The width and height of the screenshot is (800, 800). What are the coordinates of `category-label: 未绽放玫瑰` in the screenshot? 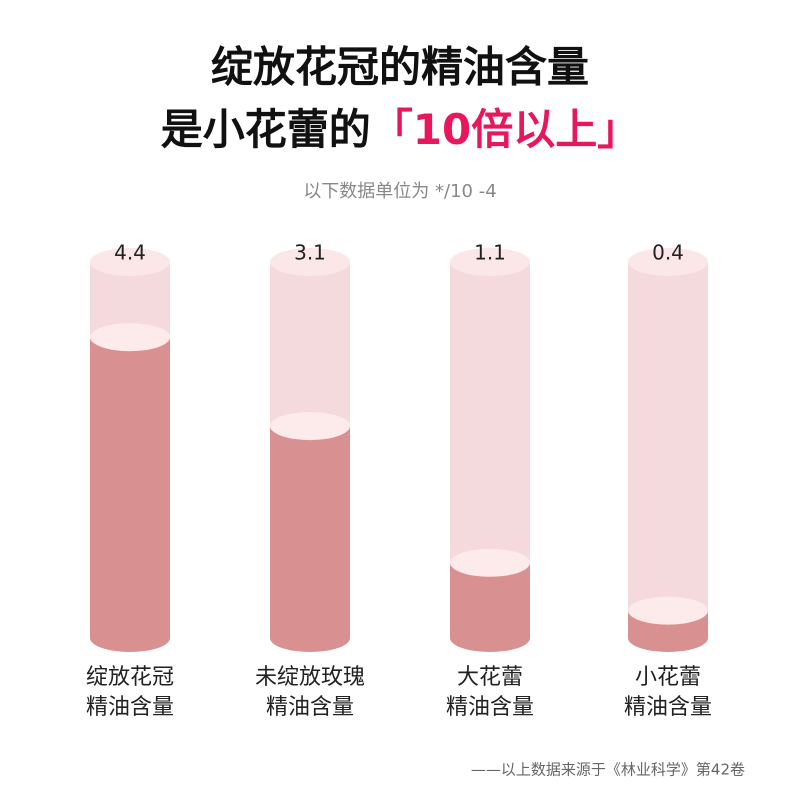 It's located at (310, 677).